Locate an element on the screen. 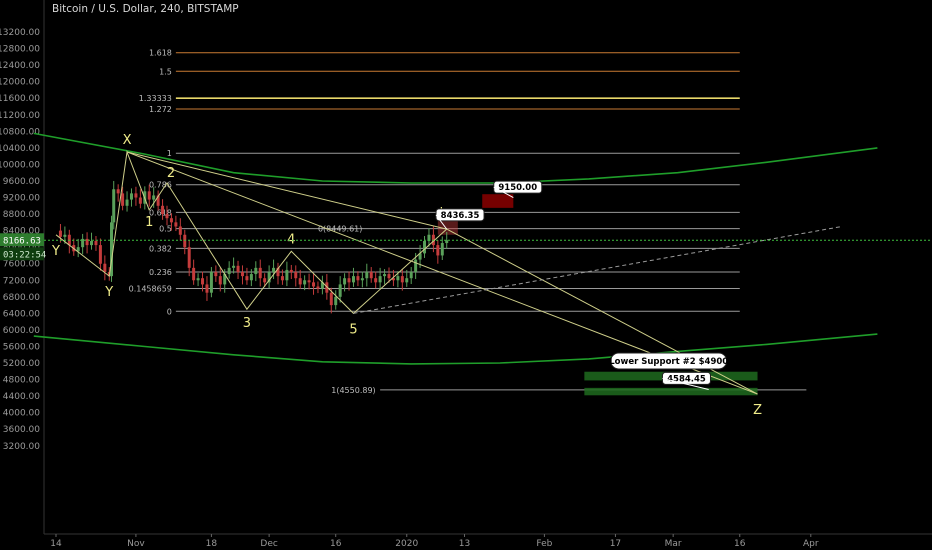 This screenshot has width=932, height=550. callout-box is located at coordinates (669, 361).